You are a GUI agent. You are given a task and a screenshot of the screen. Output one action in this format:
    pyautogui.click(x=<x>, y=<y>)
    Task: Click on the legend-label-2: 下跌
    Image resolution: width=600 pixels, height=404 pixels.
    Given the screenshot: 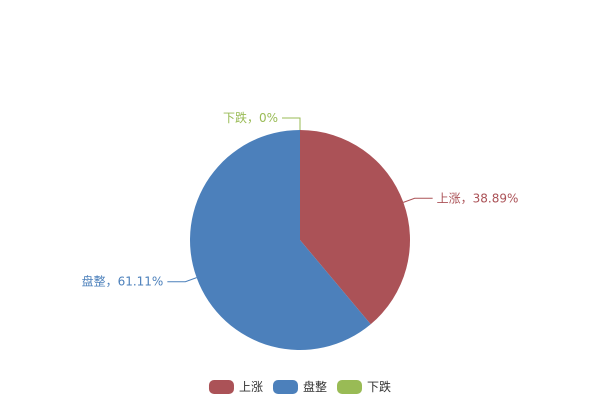 What is the action you would take?
    pyautogui.click(x=379, y=386)
    